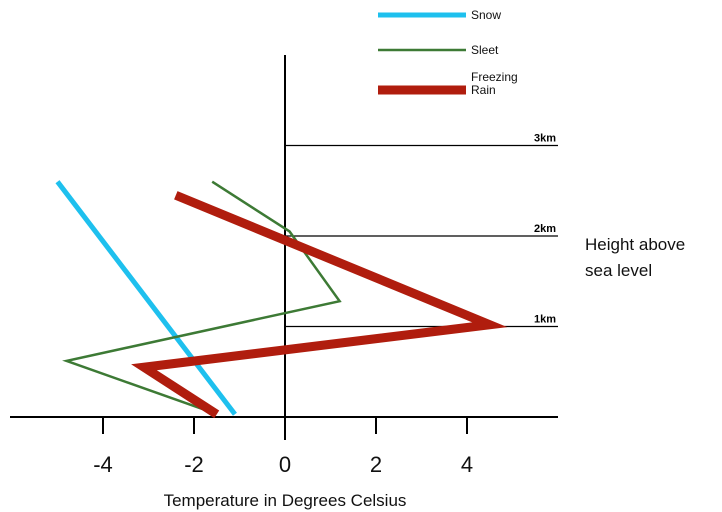 The height and width of the screenshot is (512, 722). I want to click on x-tick-label: 0, so click(285, 464).